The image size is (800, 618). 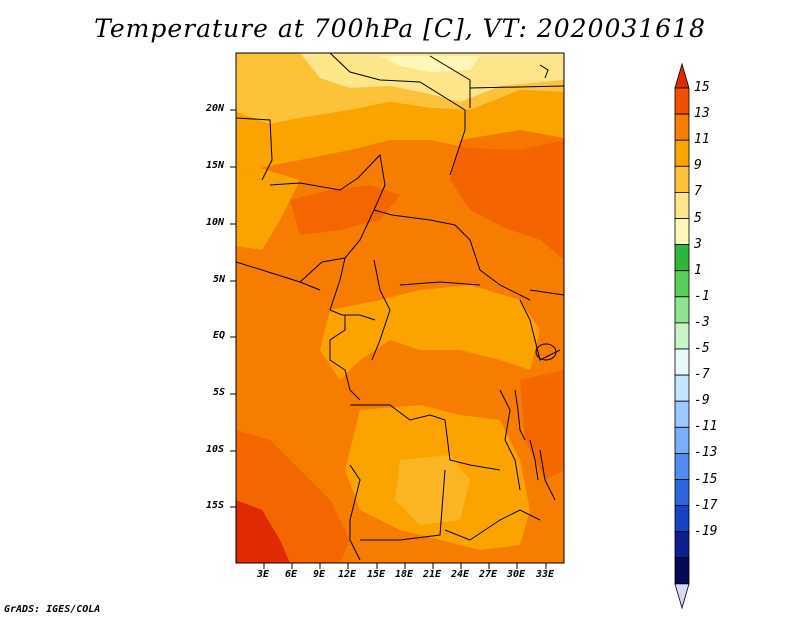 What do you see at coordinates (516, 574) in the screenshot?
I see `lon-label: 30E` at bounding box center [516, 574].